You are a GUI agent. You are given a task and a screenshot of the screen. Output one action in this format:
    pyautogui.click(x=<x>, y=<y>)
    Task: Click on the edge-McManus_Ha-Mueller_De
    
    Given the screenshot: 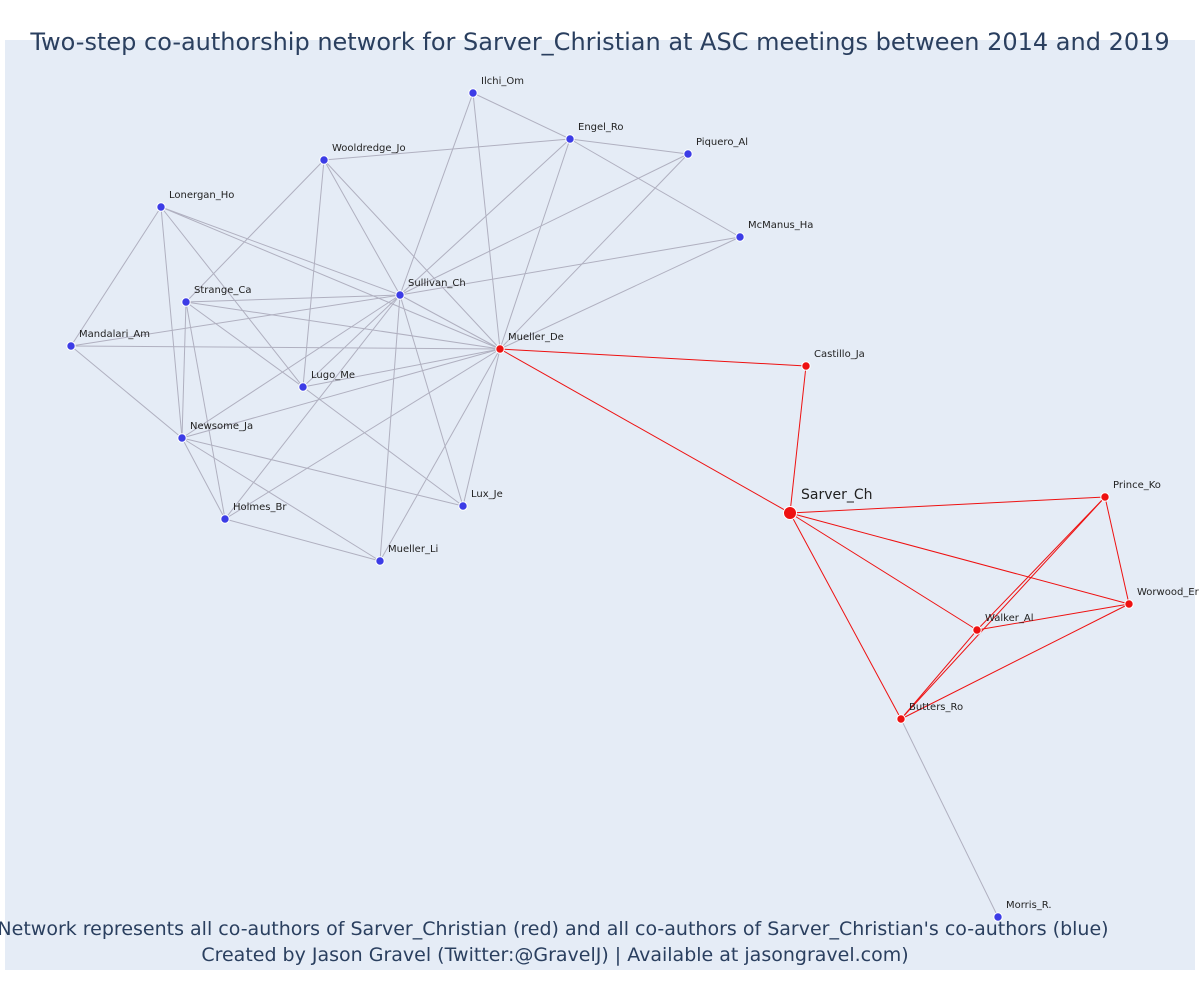 What is the action you would take?
    pyautogui.click(x=620, y=293)
    